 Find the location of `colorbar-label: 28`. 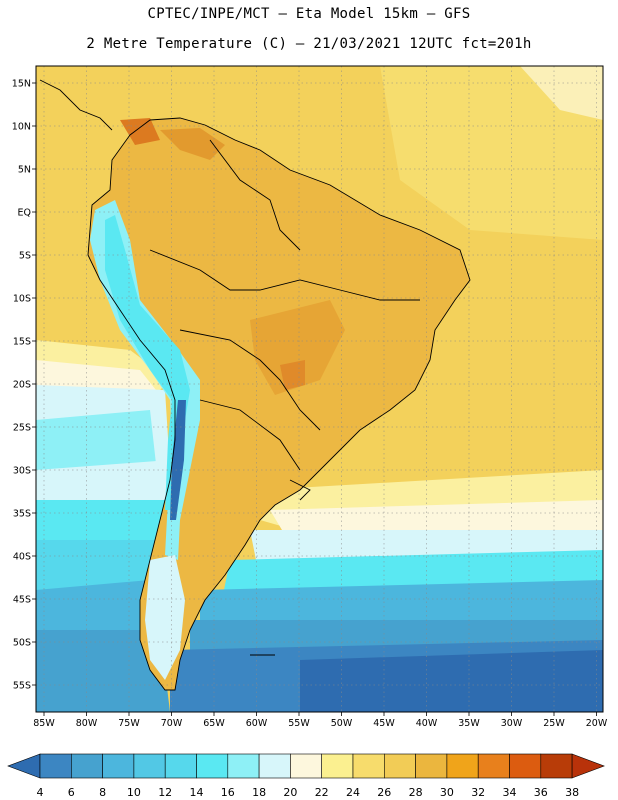

colorbar-label: 28 is located at coordinates (416, 792).